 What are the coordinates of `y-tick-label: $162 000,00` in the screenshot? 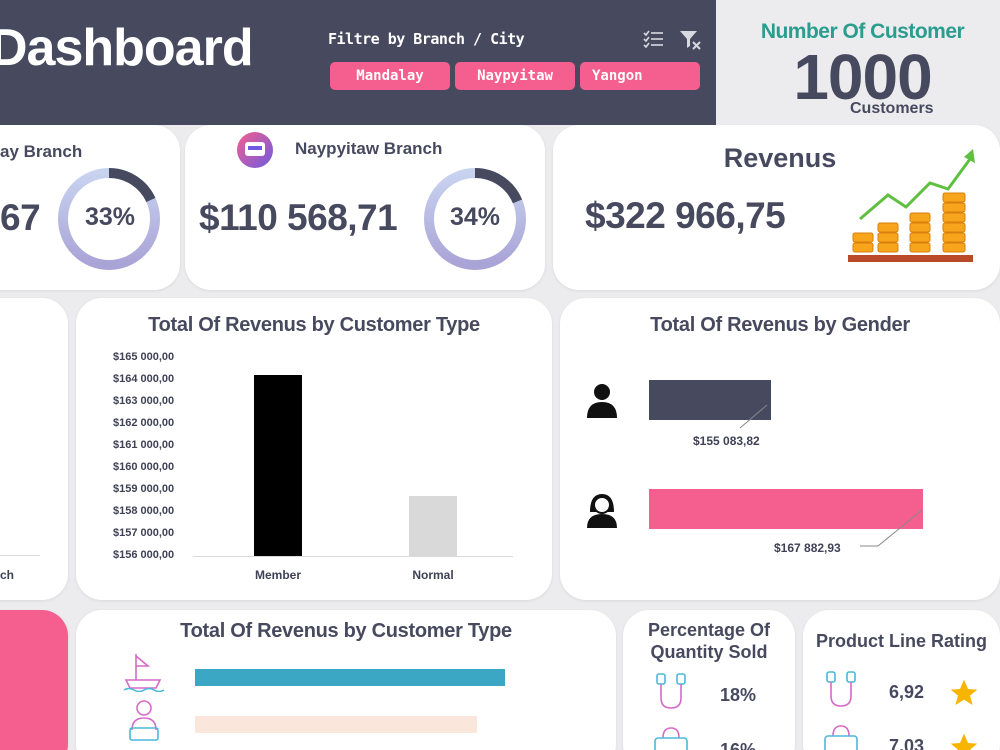 It's located at (144, 423).